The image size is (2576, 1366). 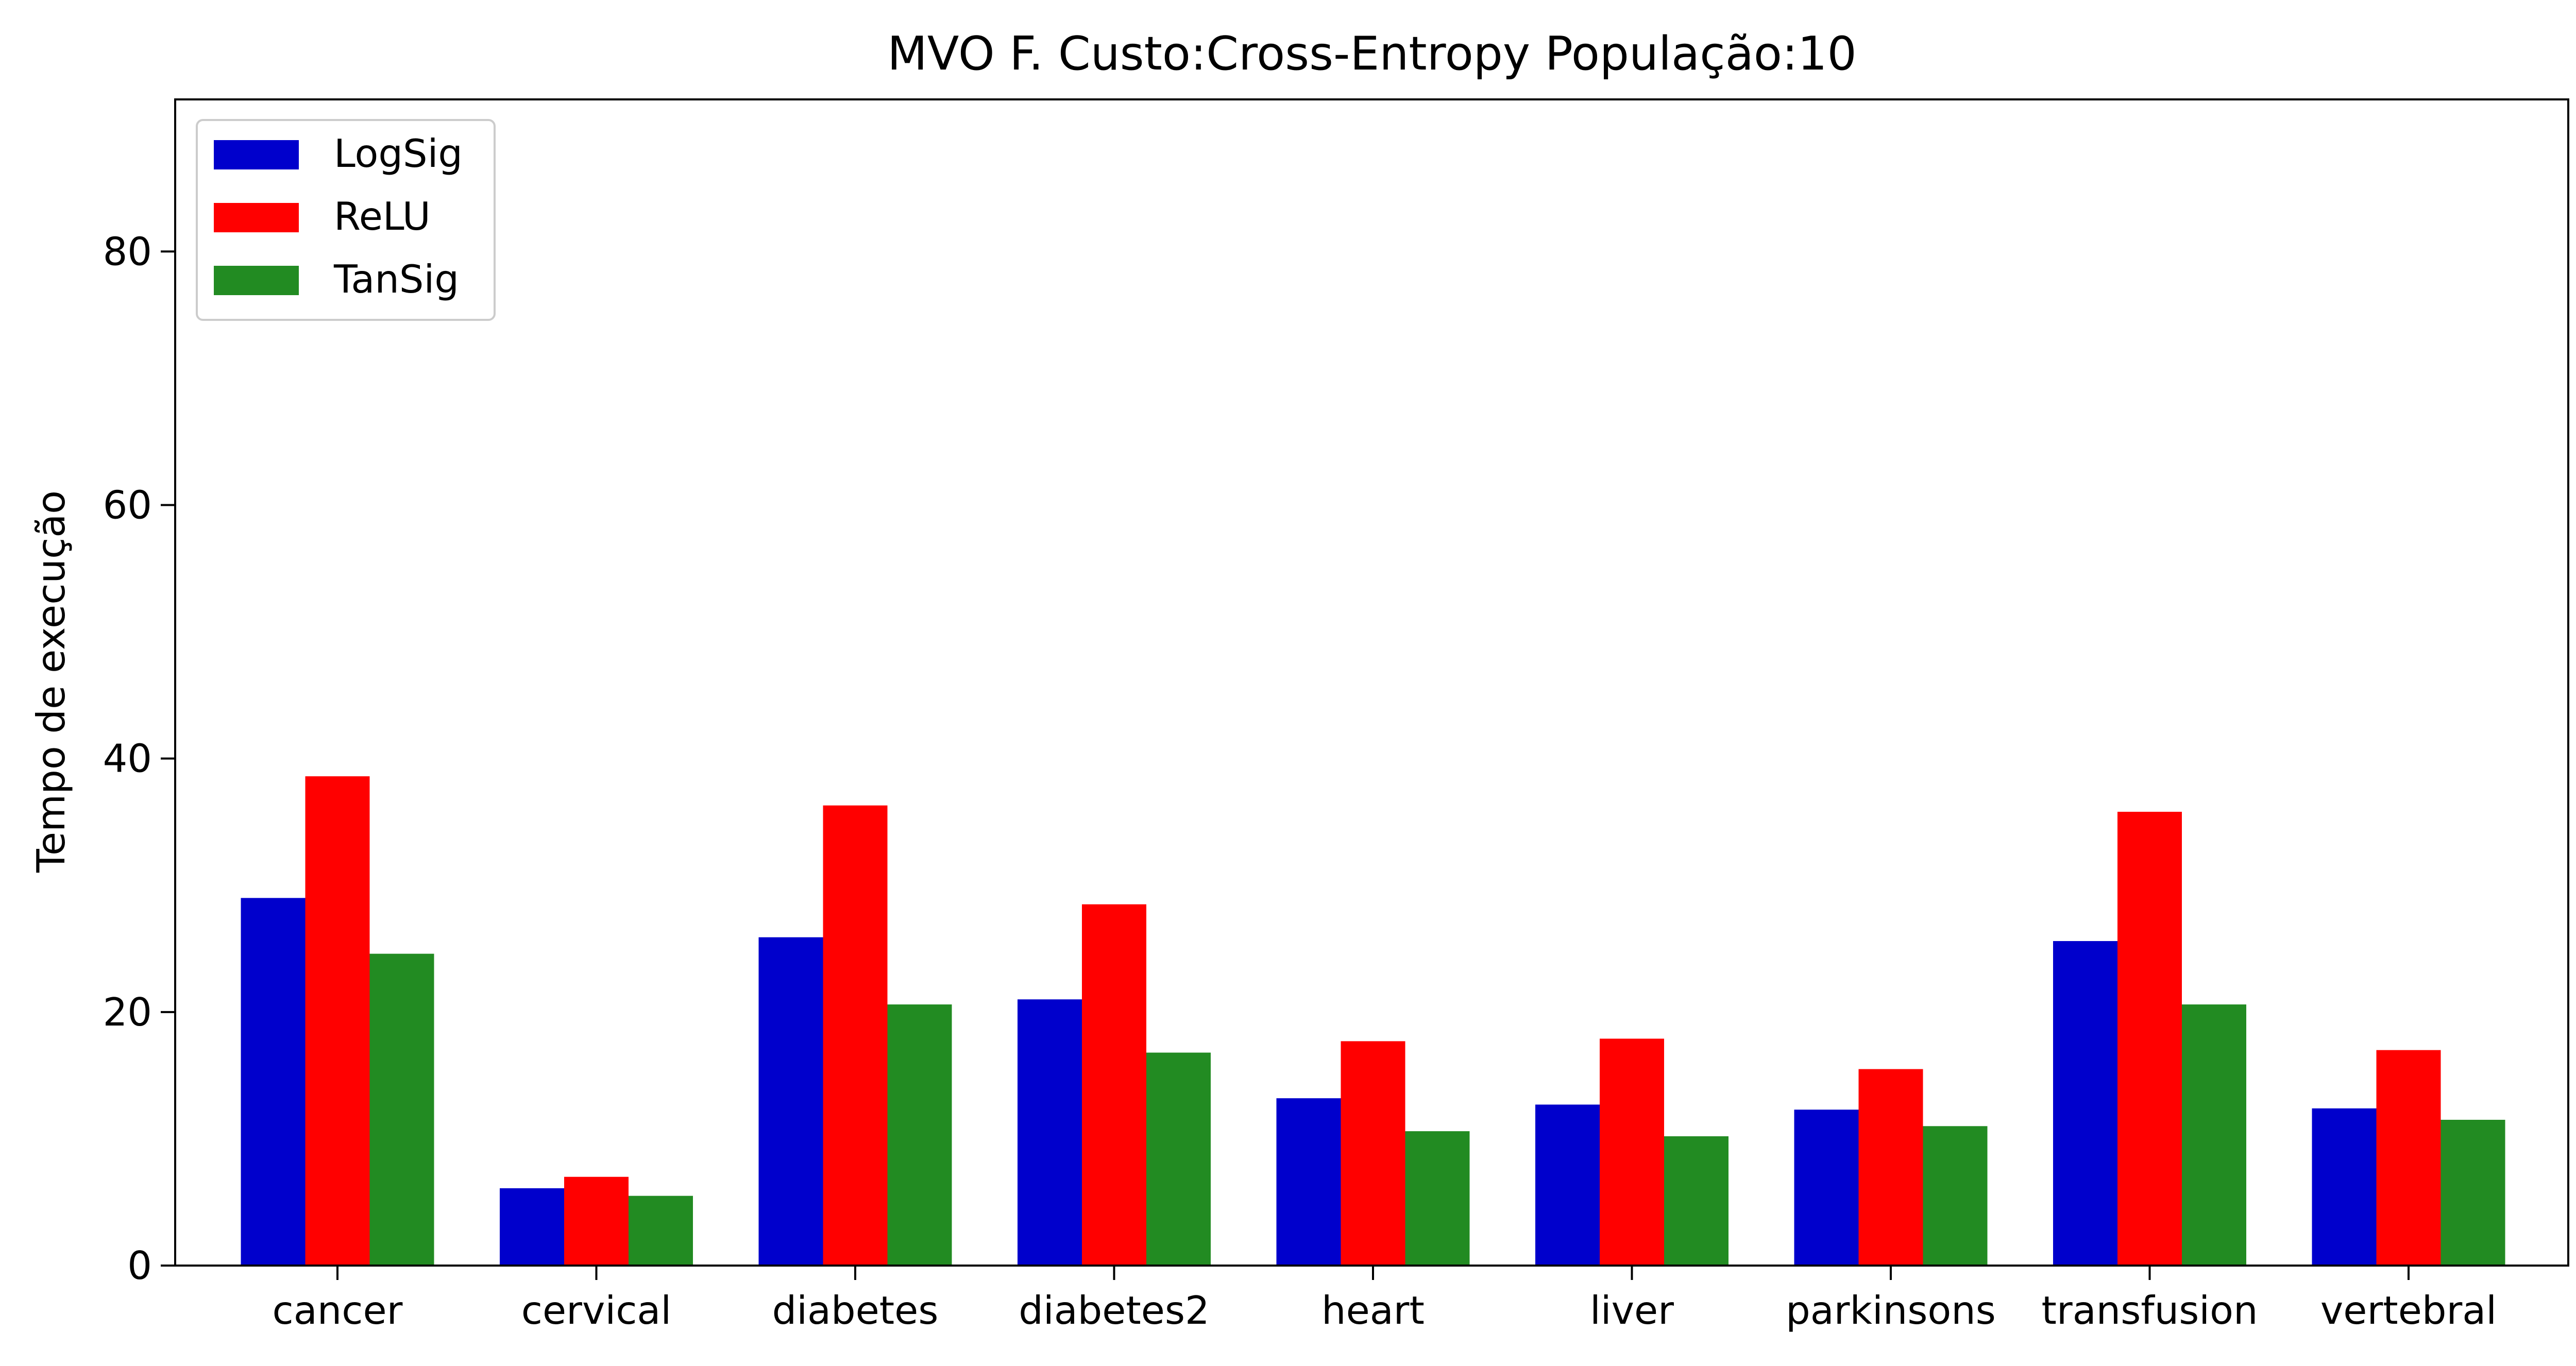 What do you see at coordinates (919, 1135) in the screenshot?
I see `bar-tansig-diabetes` at bounding box center [919, 1135].